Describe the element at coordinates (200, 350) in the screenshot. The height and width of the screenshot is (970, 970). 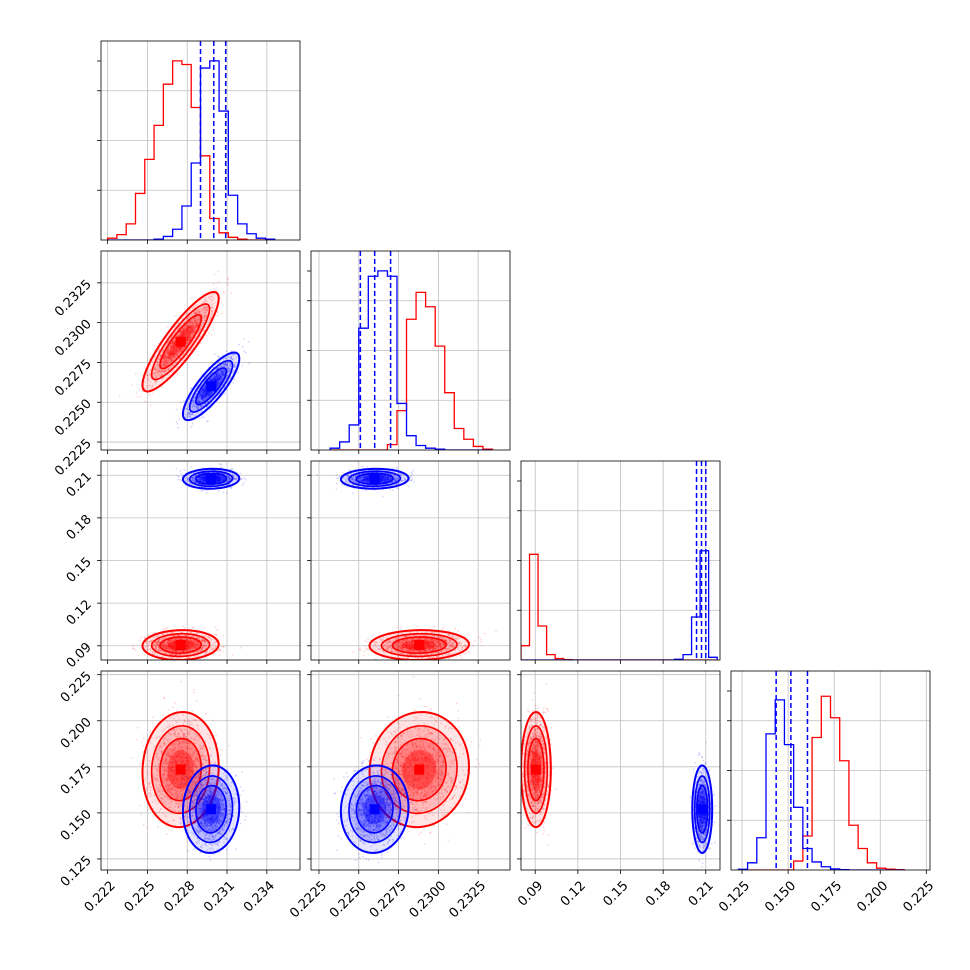
I see `grid-lines` at that location.